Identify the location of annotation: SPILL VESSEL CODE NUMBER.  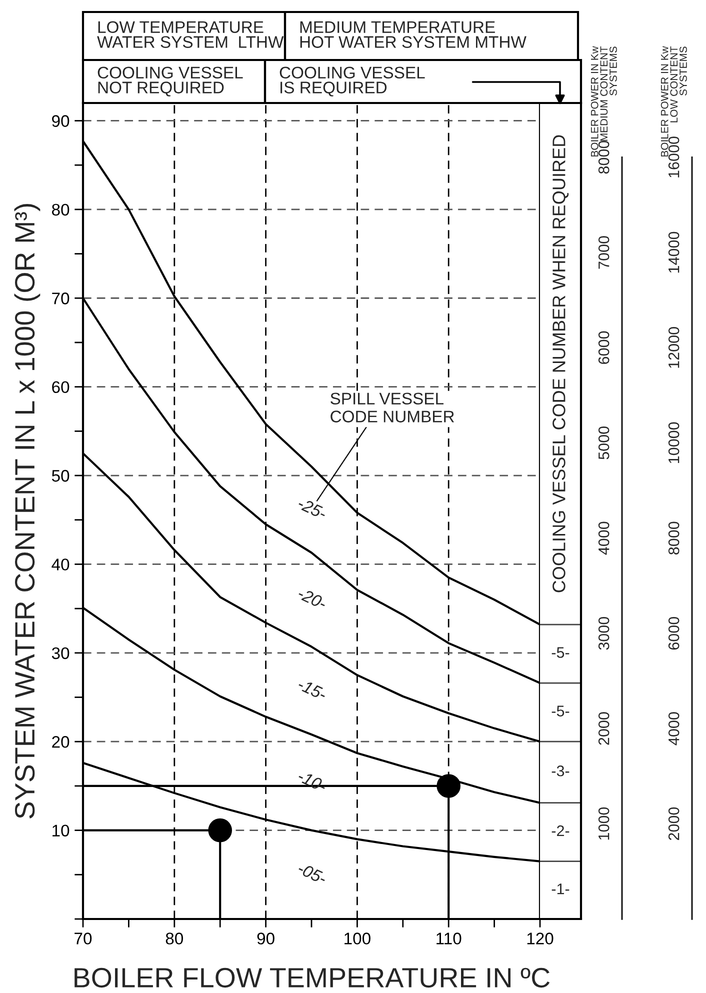
(392, 407).